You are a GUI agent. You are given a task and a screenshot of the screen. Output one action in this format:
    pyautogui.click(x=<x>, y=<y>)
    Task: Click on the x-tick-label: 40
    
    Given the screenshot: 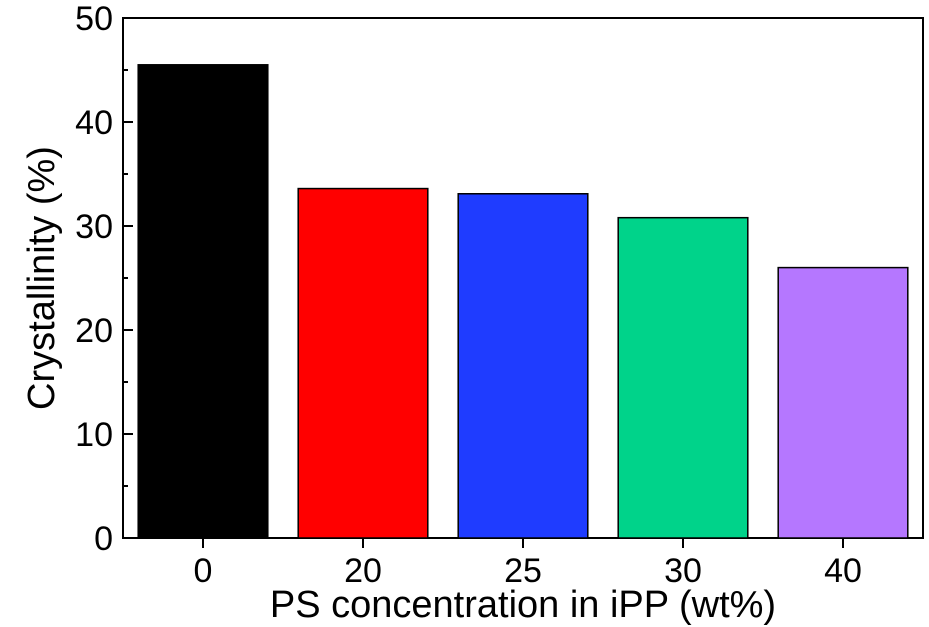 What is the action you would take?
    pyautogui.click(x=843, y=571)
    